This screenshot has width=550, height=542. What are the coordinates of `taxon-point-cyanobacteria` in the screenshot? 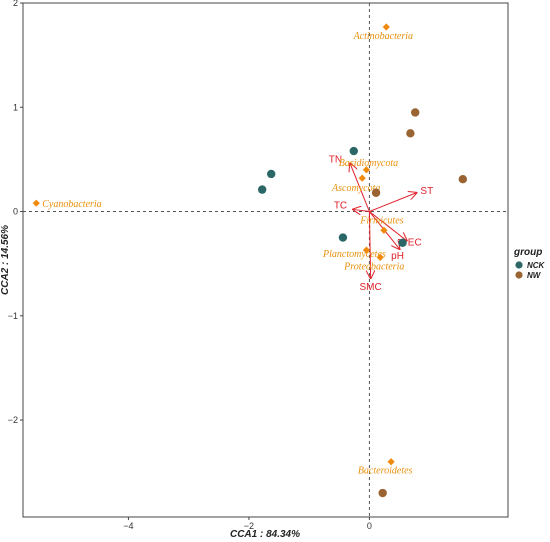 It's located at (36, 203).